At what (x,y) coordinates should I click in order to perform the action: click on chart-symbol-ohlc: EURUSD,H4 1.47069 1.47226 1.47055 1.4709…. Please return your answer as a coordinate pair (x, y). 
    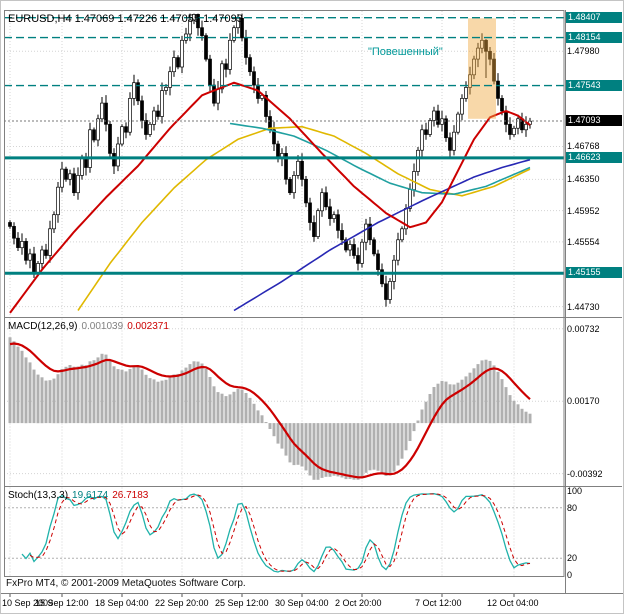
    Looking at the image, I should click on (125, 19).